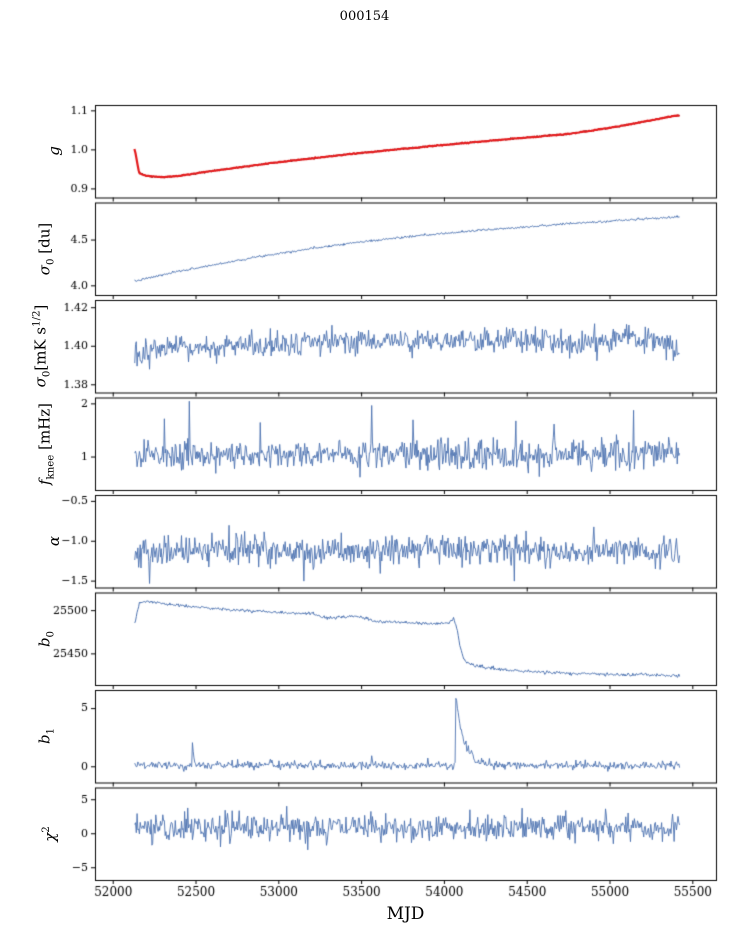 This screenshot has height=944, width=729. I want to click on y-axis-label-f-knee: fknee [mHz], so click(46, 444).